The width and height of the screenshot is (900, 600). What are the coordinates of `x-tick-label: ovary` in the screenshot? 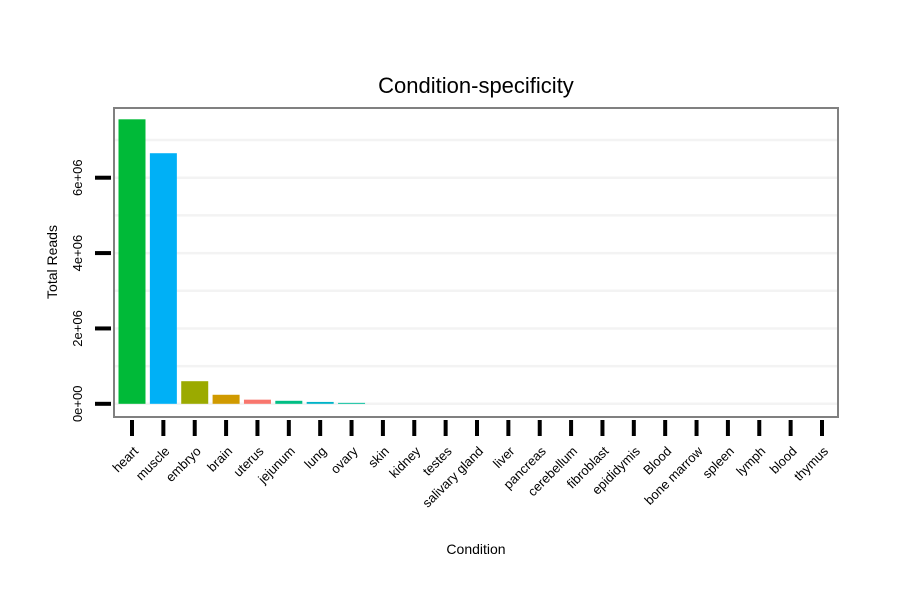 It's located at (344, 459).